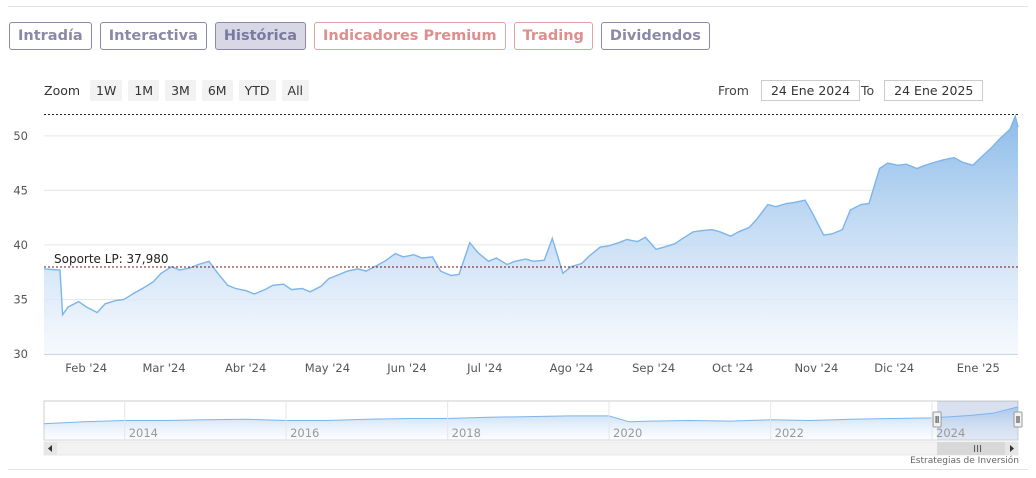 The image size is (1036, 478). Describe the element at coordinates (627, 433) in the screenshot. I see `navigator-tick-label: 2020` at that location.